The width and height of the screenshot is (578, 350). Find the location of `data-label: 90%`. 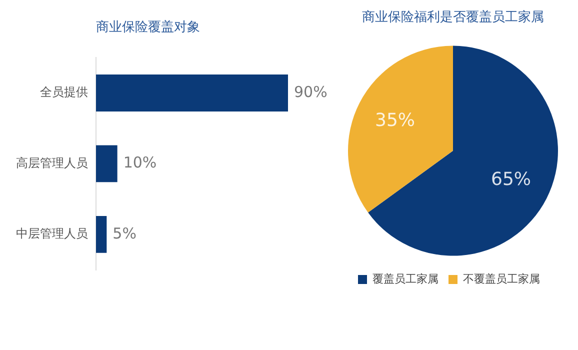

data-label: 90% is located at coordinates (311, 91).